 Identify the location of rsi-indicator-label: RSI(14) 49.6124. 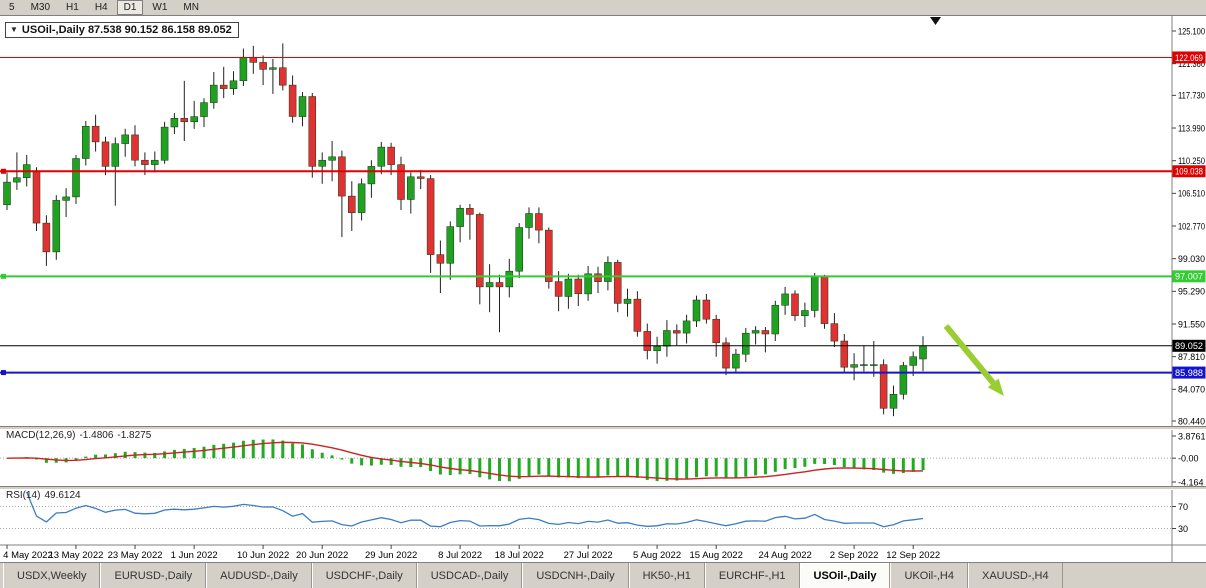
(45, 495).